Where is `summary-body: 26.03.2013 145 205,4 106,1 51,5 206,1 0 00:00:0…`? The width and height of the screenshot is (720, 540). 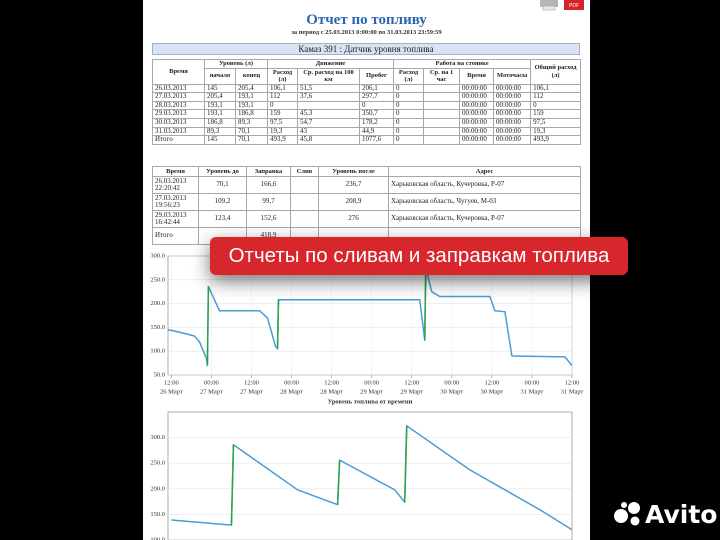 summary-body: 26.03.2013 145 205,4 106,1 51,5 206,1 0 00:00:0… is located at coordinates (367, 114).